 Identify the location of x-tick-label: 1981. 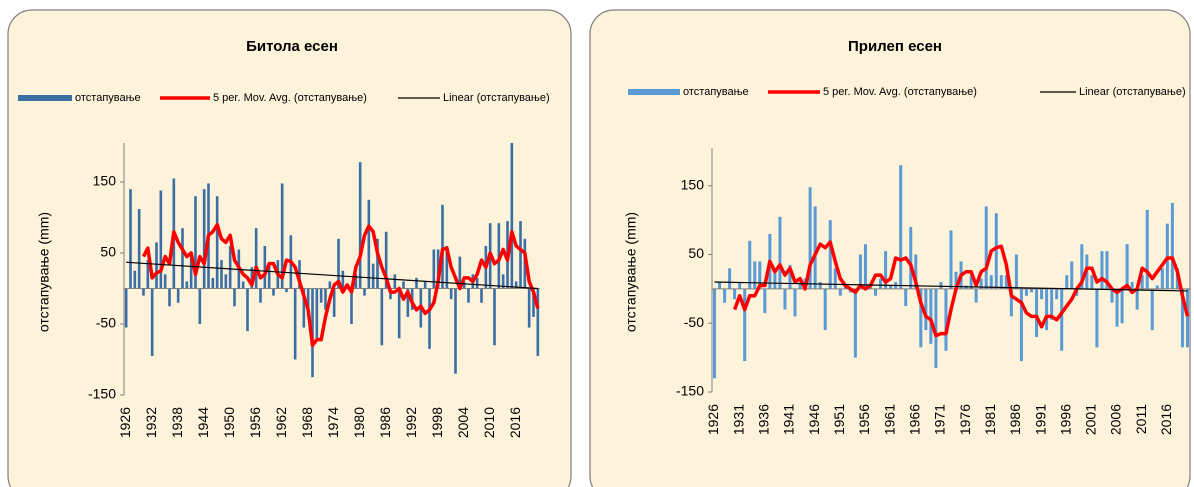
(990, 419).